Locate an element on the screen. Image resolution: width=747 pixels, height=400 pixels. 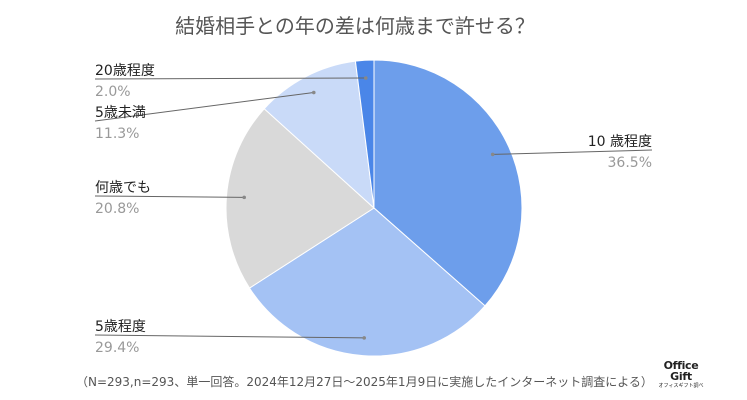
slice-value-2: 29.4% is located at coordinates (117, 348).